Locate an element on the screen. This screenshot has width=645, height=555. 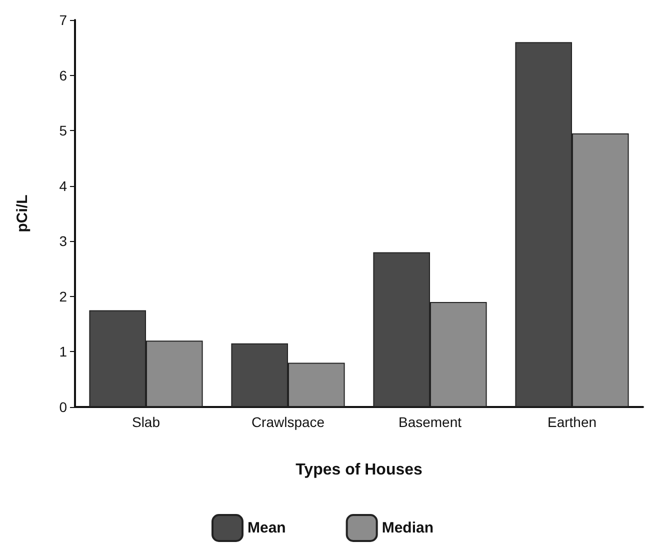
legend-label: Median is located at coordinates (408, 528).